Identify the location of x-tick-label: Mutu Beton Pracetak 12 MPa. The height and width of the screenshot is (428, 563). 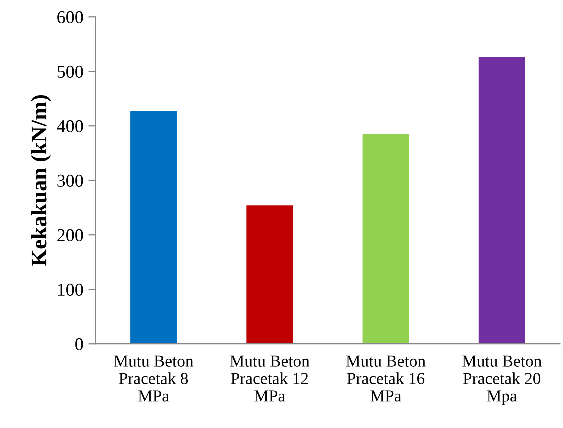
(270, 379).